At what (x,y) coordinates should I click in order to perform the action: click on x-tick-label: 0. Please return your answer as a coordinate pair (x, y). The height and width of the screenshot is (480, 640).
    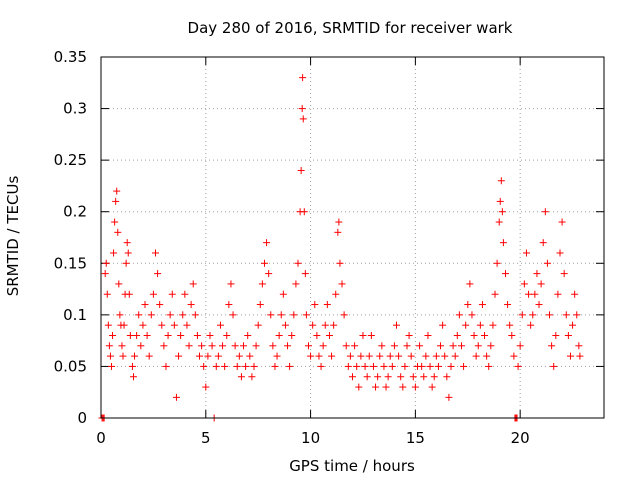
    Looking at the image, I should click on (101, 438).